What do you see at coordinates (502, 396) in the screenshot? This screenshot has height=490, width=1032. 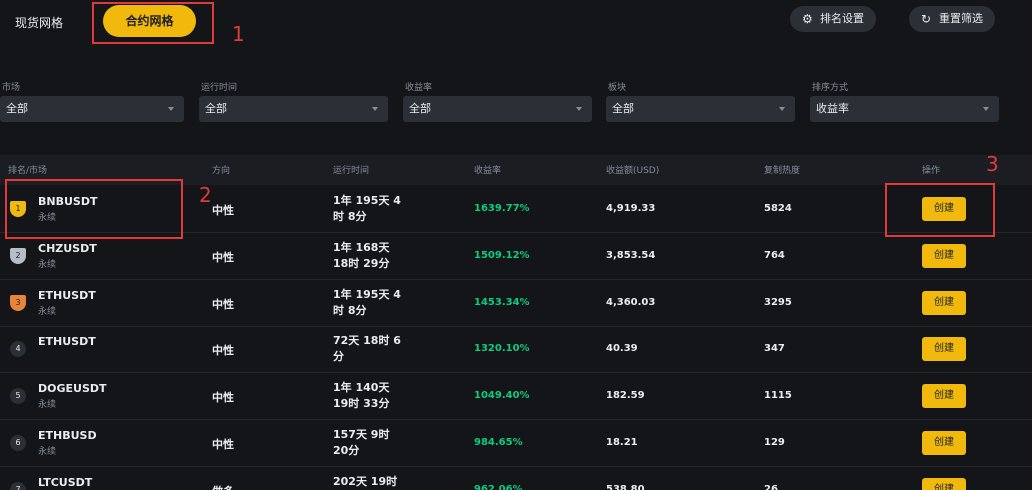 I see `roi: 1049.40%` at bounding box center [502, 396].